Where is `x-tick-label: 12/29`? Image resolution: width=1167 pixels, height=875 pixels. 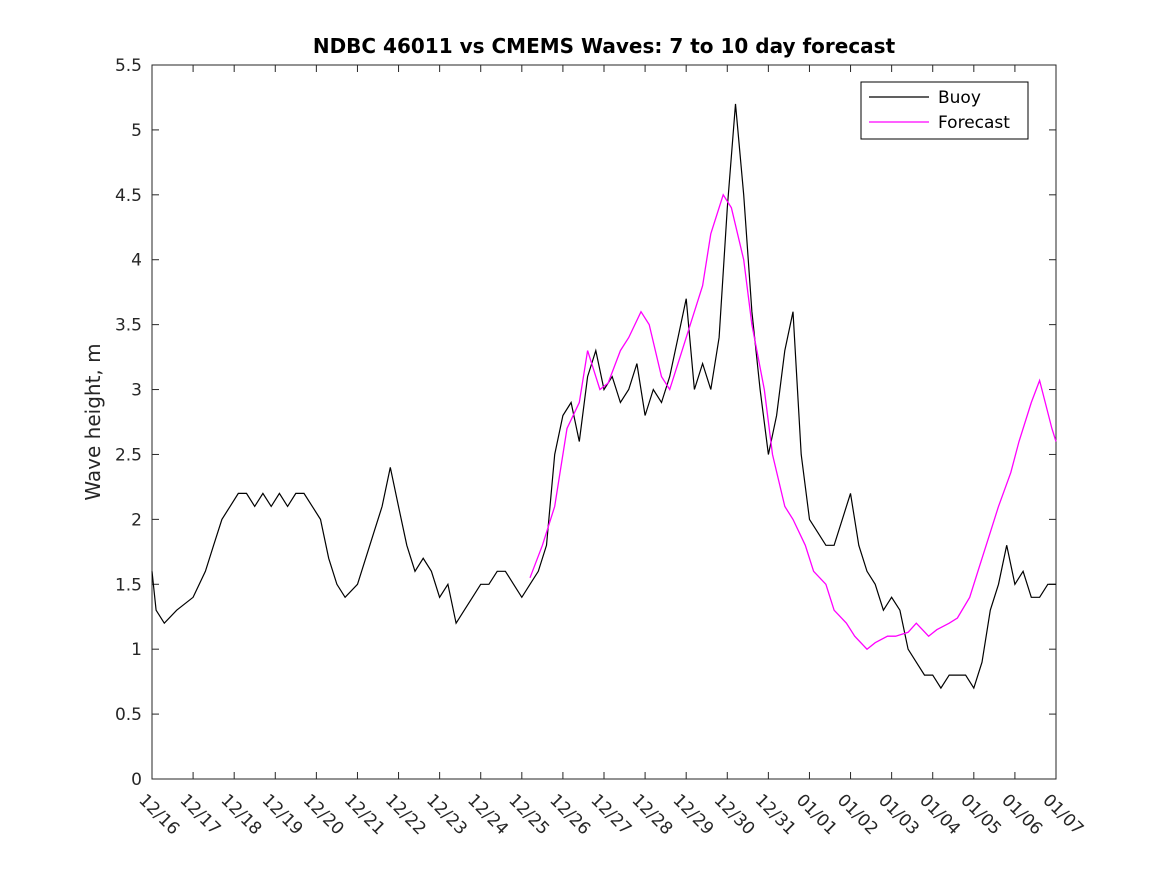
x-tick-label: 12/29 is located at coordinates (693, 814).